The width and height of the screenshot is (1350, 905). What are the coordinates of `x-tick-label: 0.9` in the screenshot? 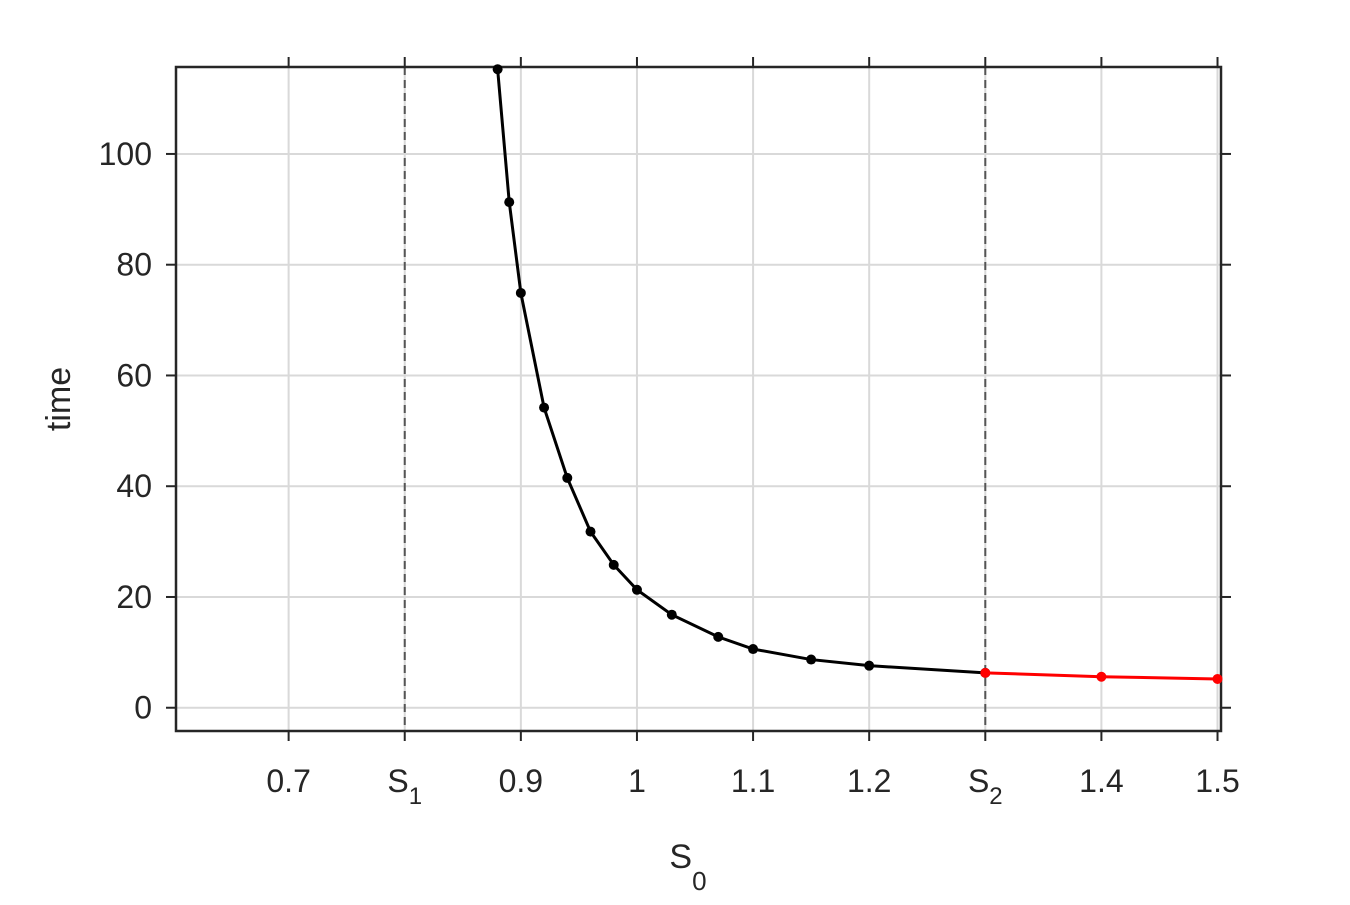 It's located at (521, 781).